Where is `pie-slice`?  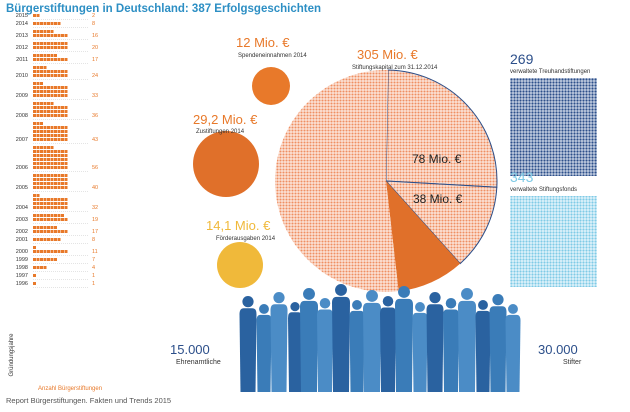 pie-slice is located at coordinates (441, 222).